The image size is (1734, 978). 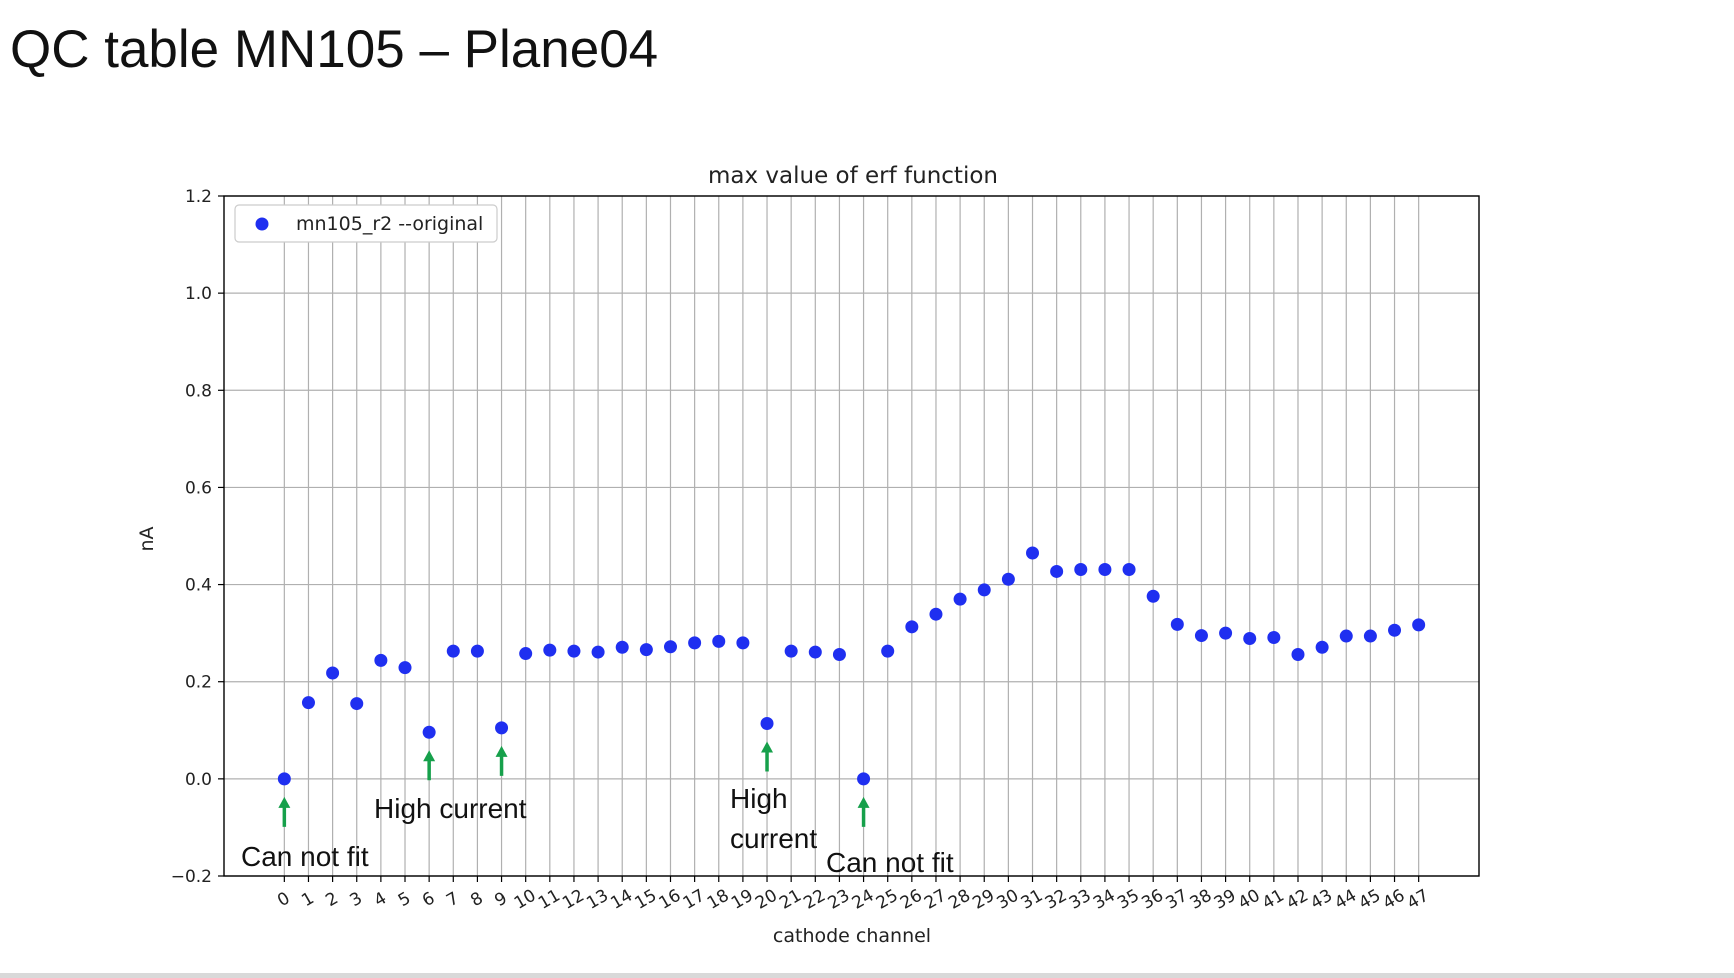 What do you see at coordinates (1273, 900) in the screenshot?
I see `x-tick-label: 41` at bounding box center [1273, 900].